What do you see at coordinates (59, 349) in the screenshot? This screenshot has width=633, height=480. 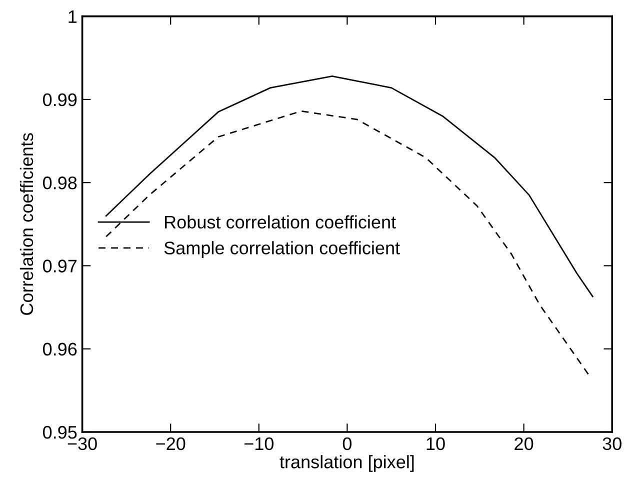 I see `y-tick-label: 0.96` at bounding box center [59, 349].